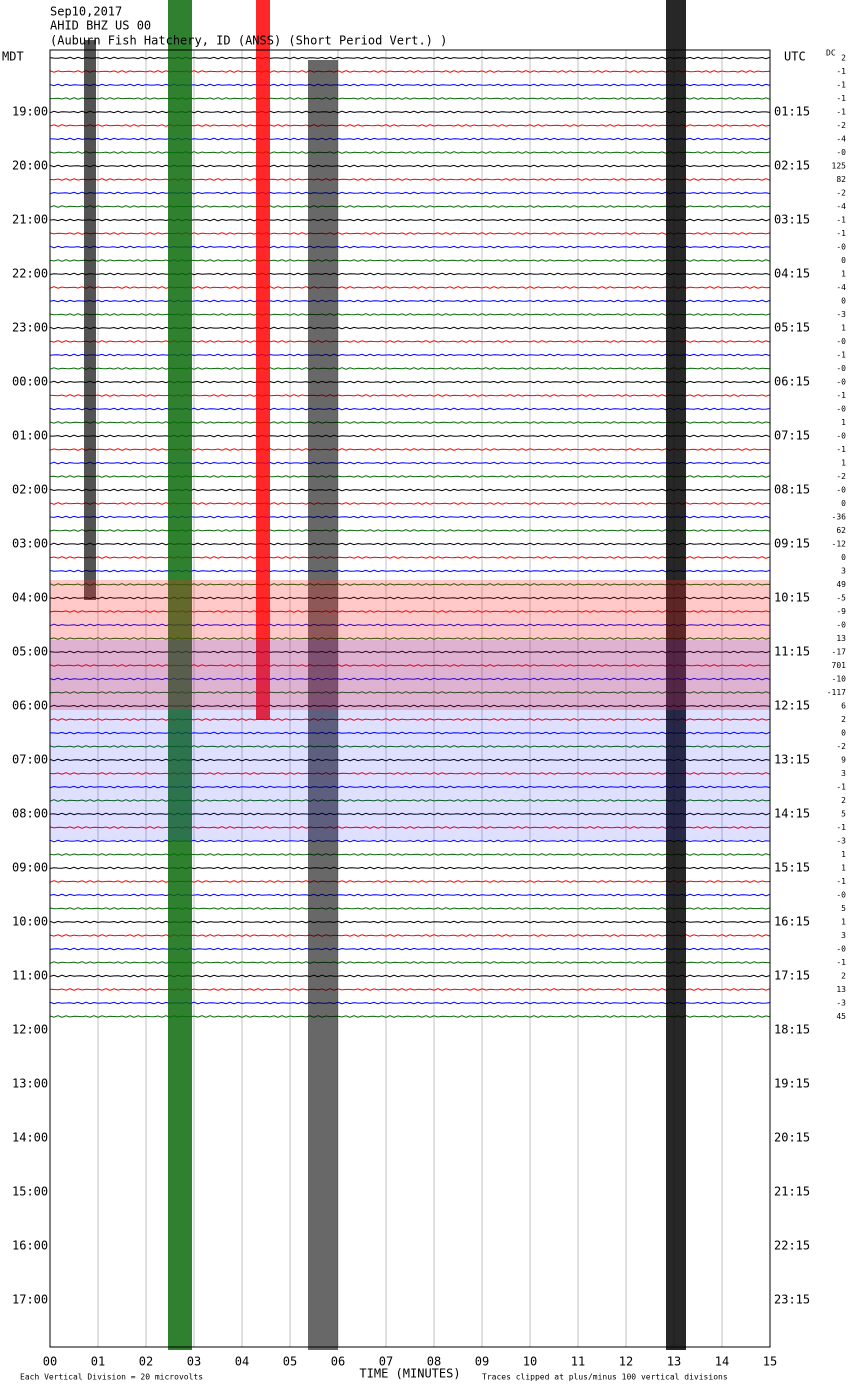 Image resolution: width=850 pixels, height=1394 pixels. I want to click on x-tick-label: 04, so click(242, 1362).